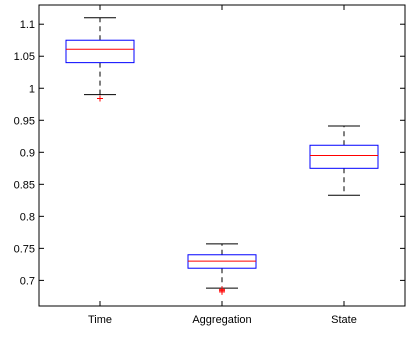 The height and width of the screenshot is (358, 420). Describe the element at coordinates (24, 185) in the screenshot. I see `y-tick-label: 0.85` at that location.